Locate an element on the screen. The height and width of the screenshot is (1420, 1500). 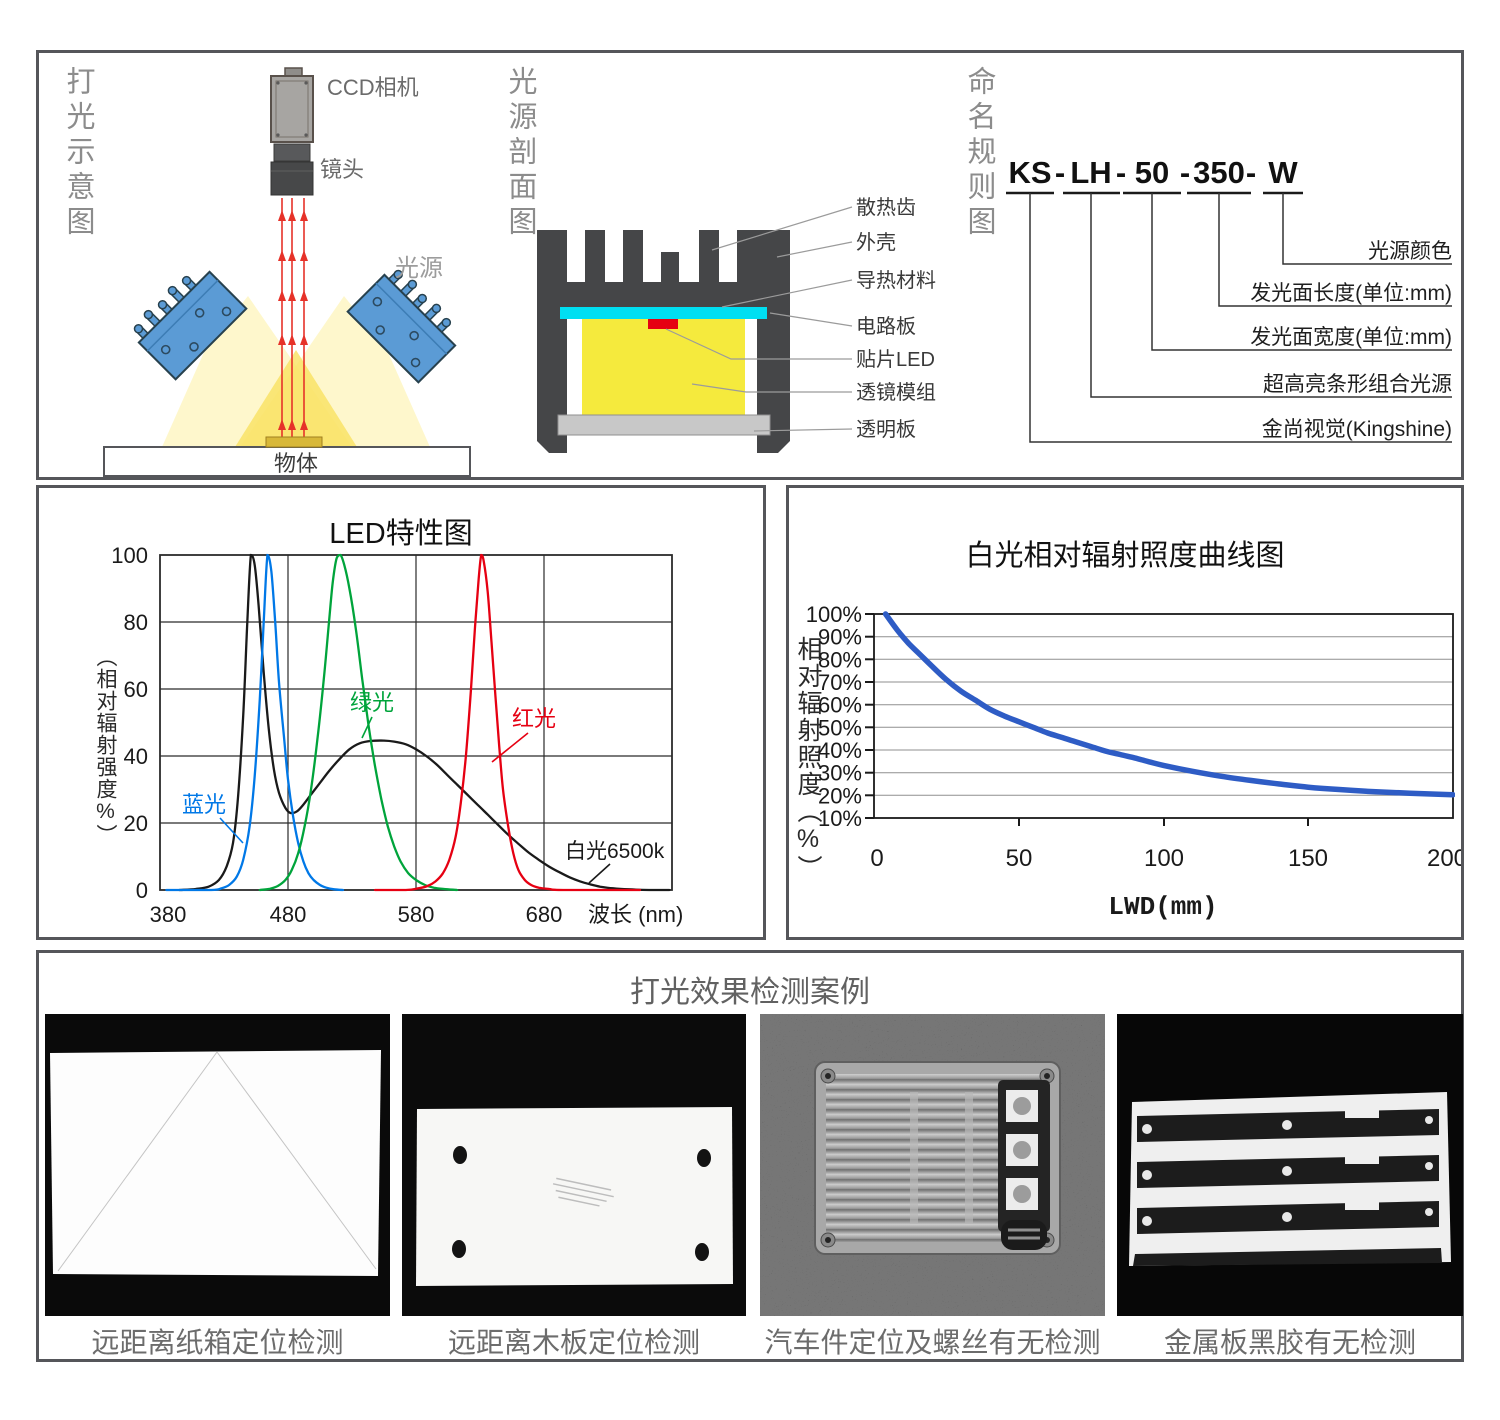
case-image-board is located at coordinates (574, 1165).